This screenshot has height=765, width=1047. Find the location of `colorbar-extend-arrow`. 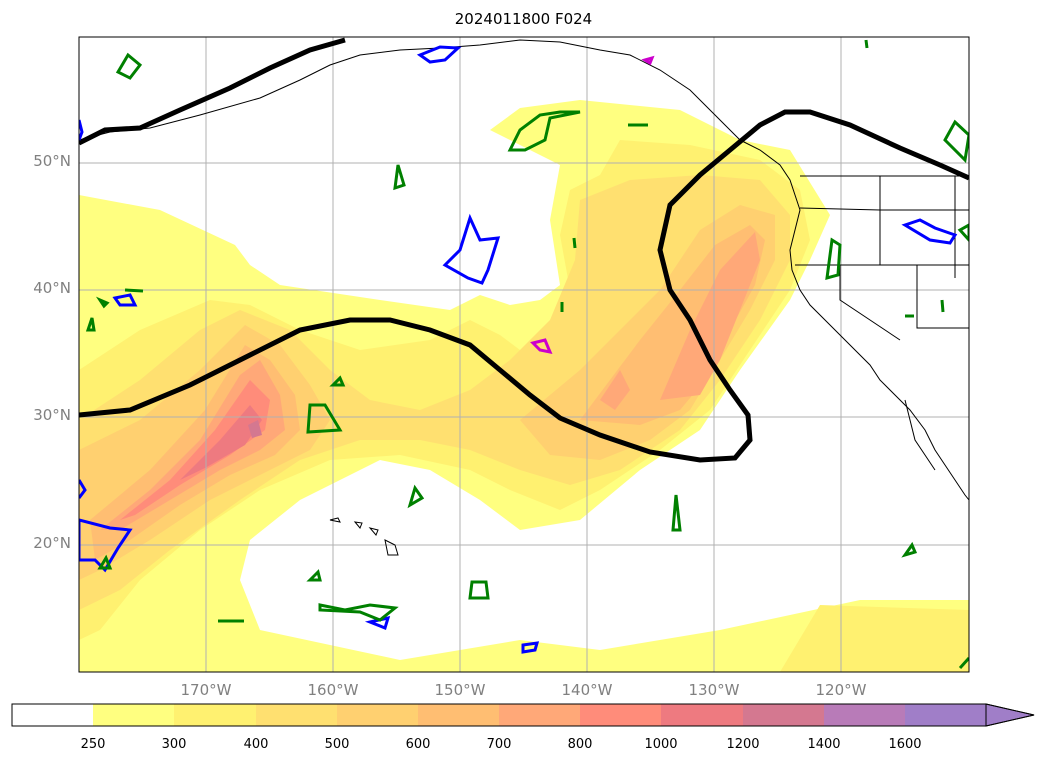

colorbar-extend-arrow is located at coordinates (1010, 715).